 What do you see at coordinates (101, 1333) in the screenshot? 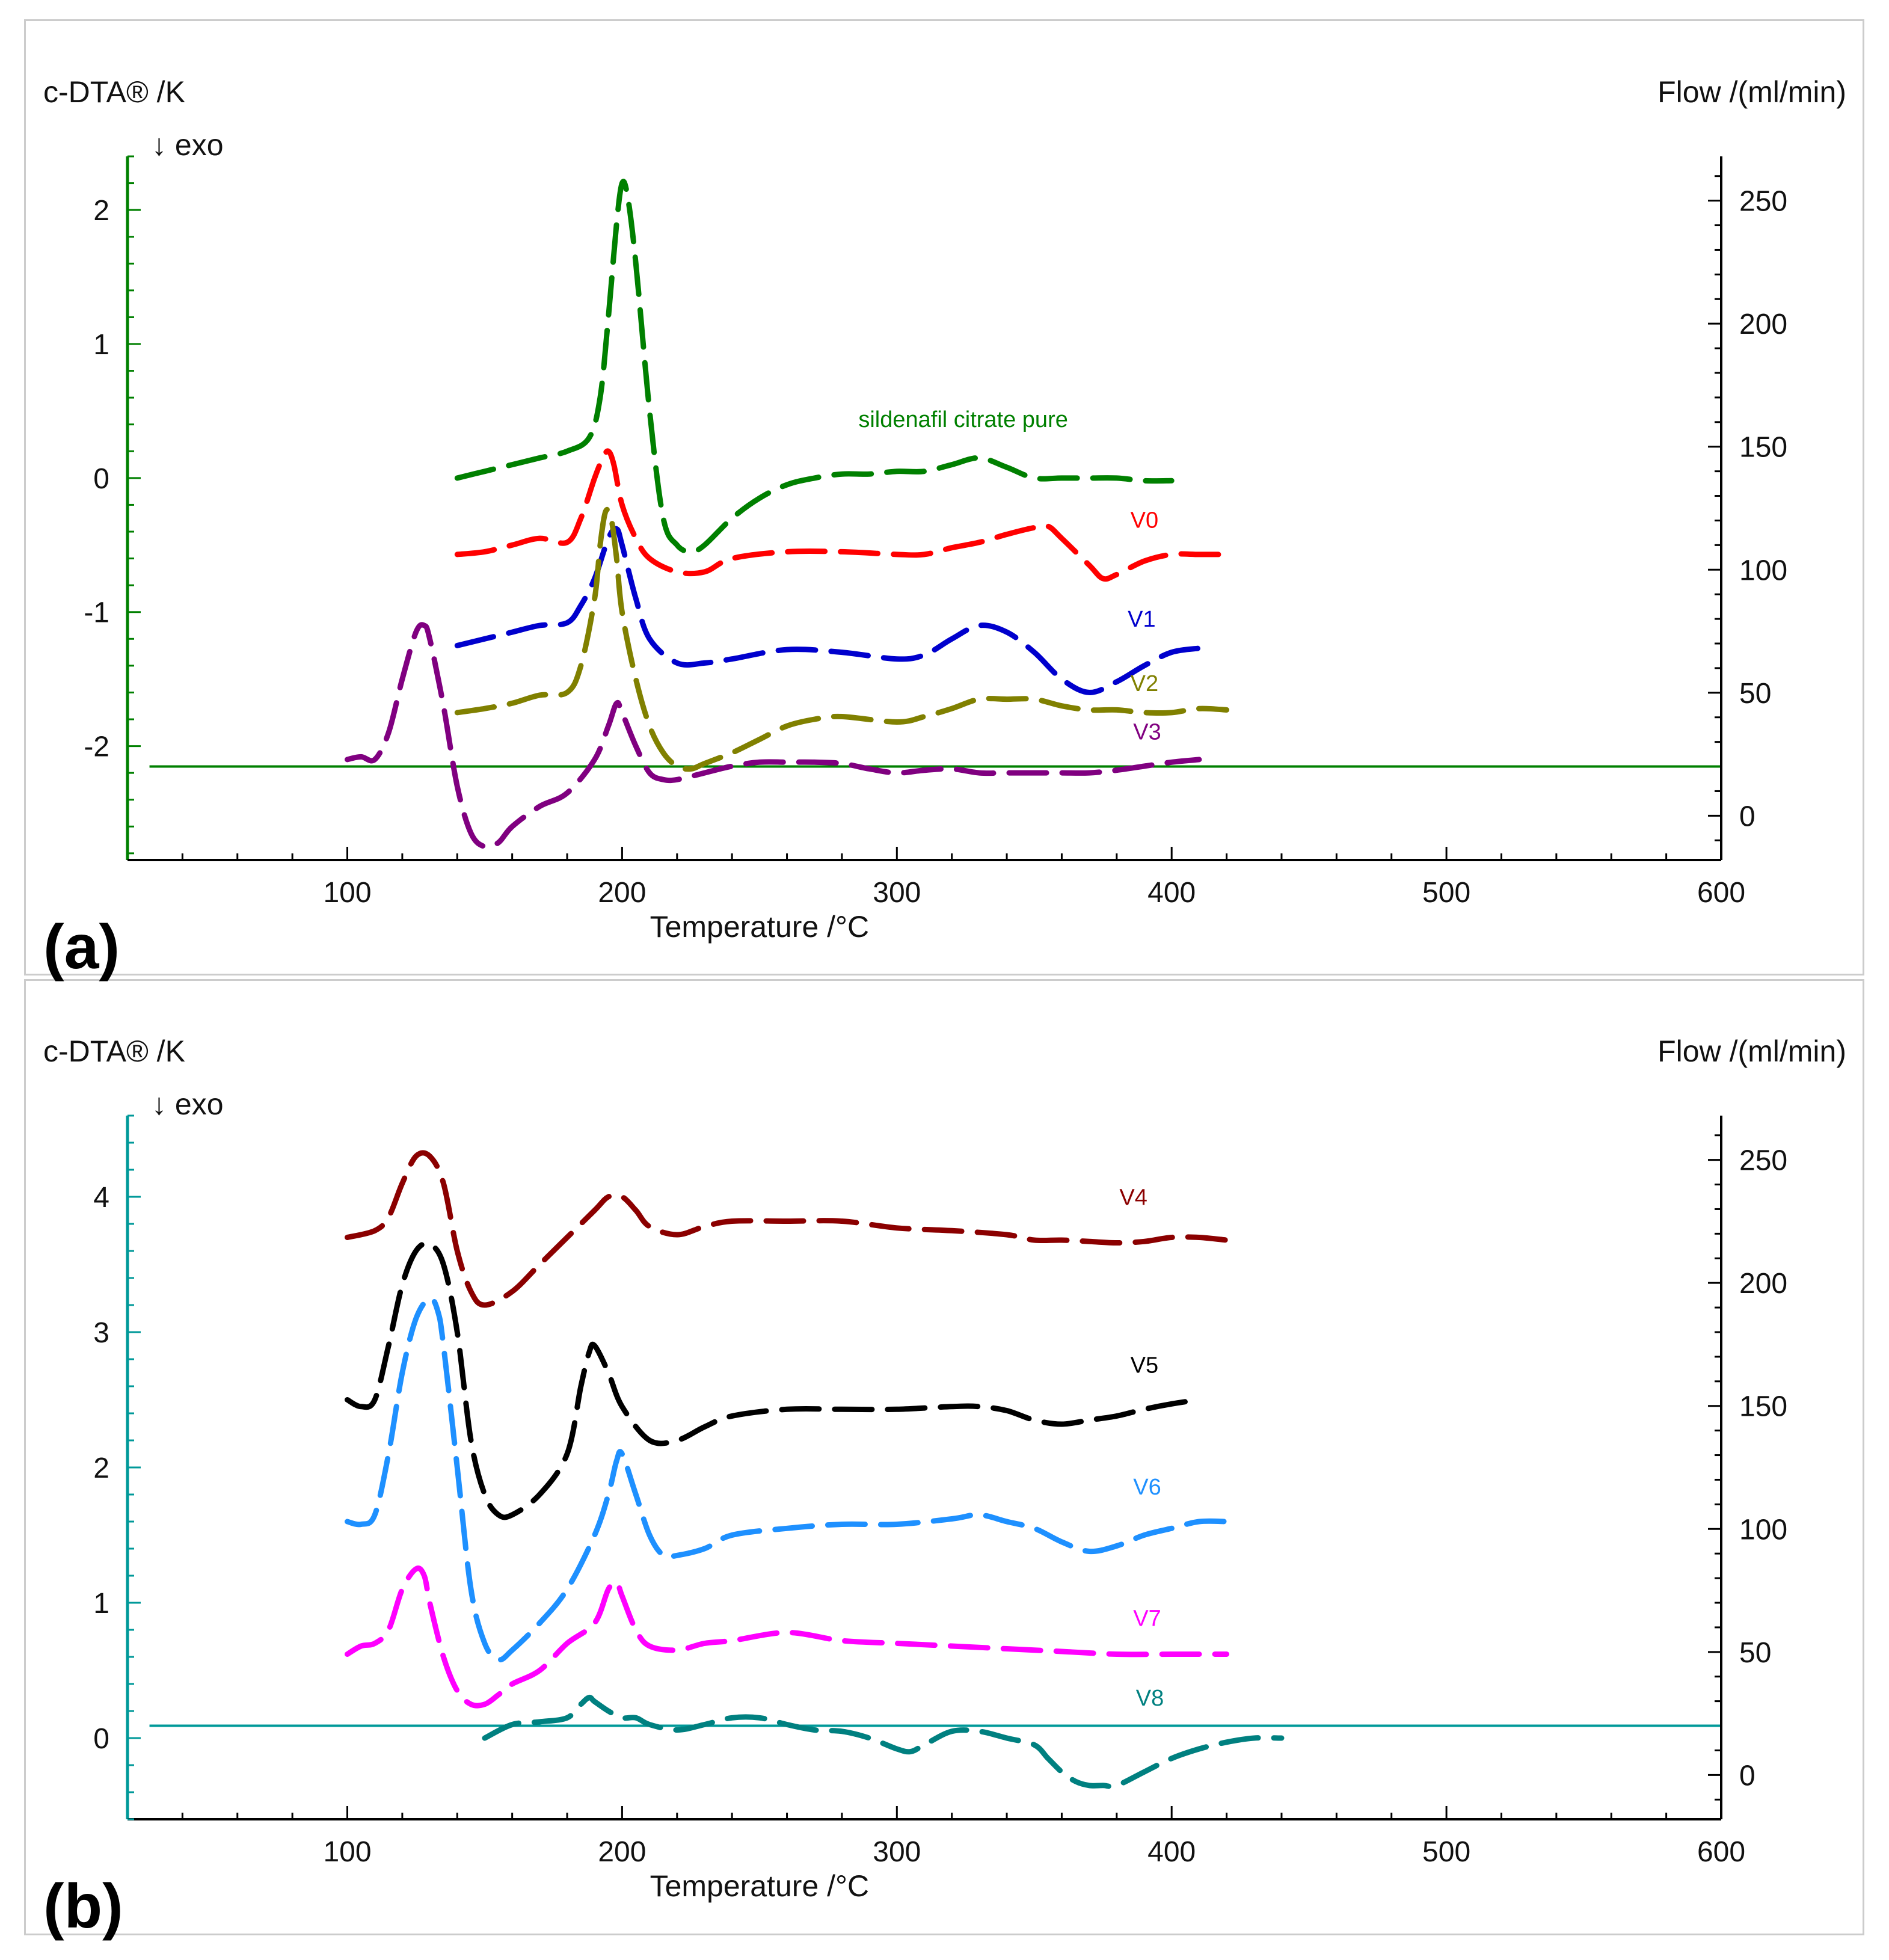
I see `left-tick-label: 3` at bounding box center [101, 1333].